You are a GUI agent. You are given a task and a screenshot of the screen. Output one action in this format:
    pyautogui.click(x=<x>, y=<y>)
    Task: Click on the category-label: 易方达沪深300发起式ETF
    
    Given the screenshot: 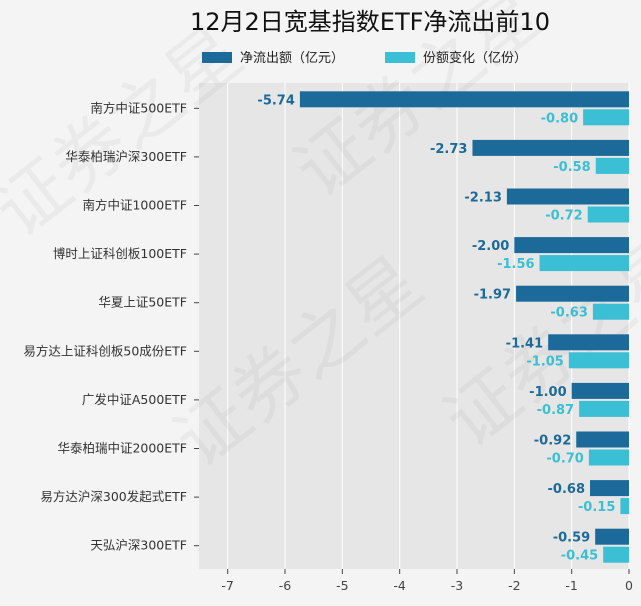 What is the action you would take?
    pyautogui.click(x=113, y=496)
    